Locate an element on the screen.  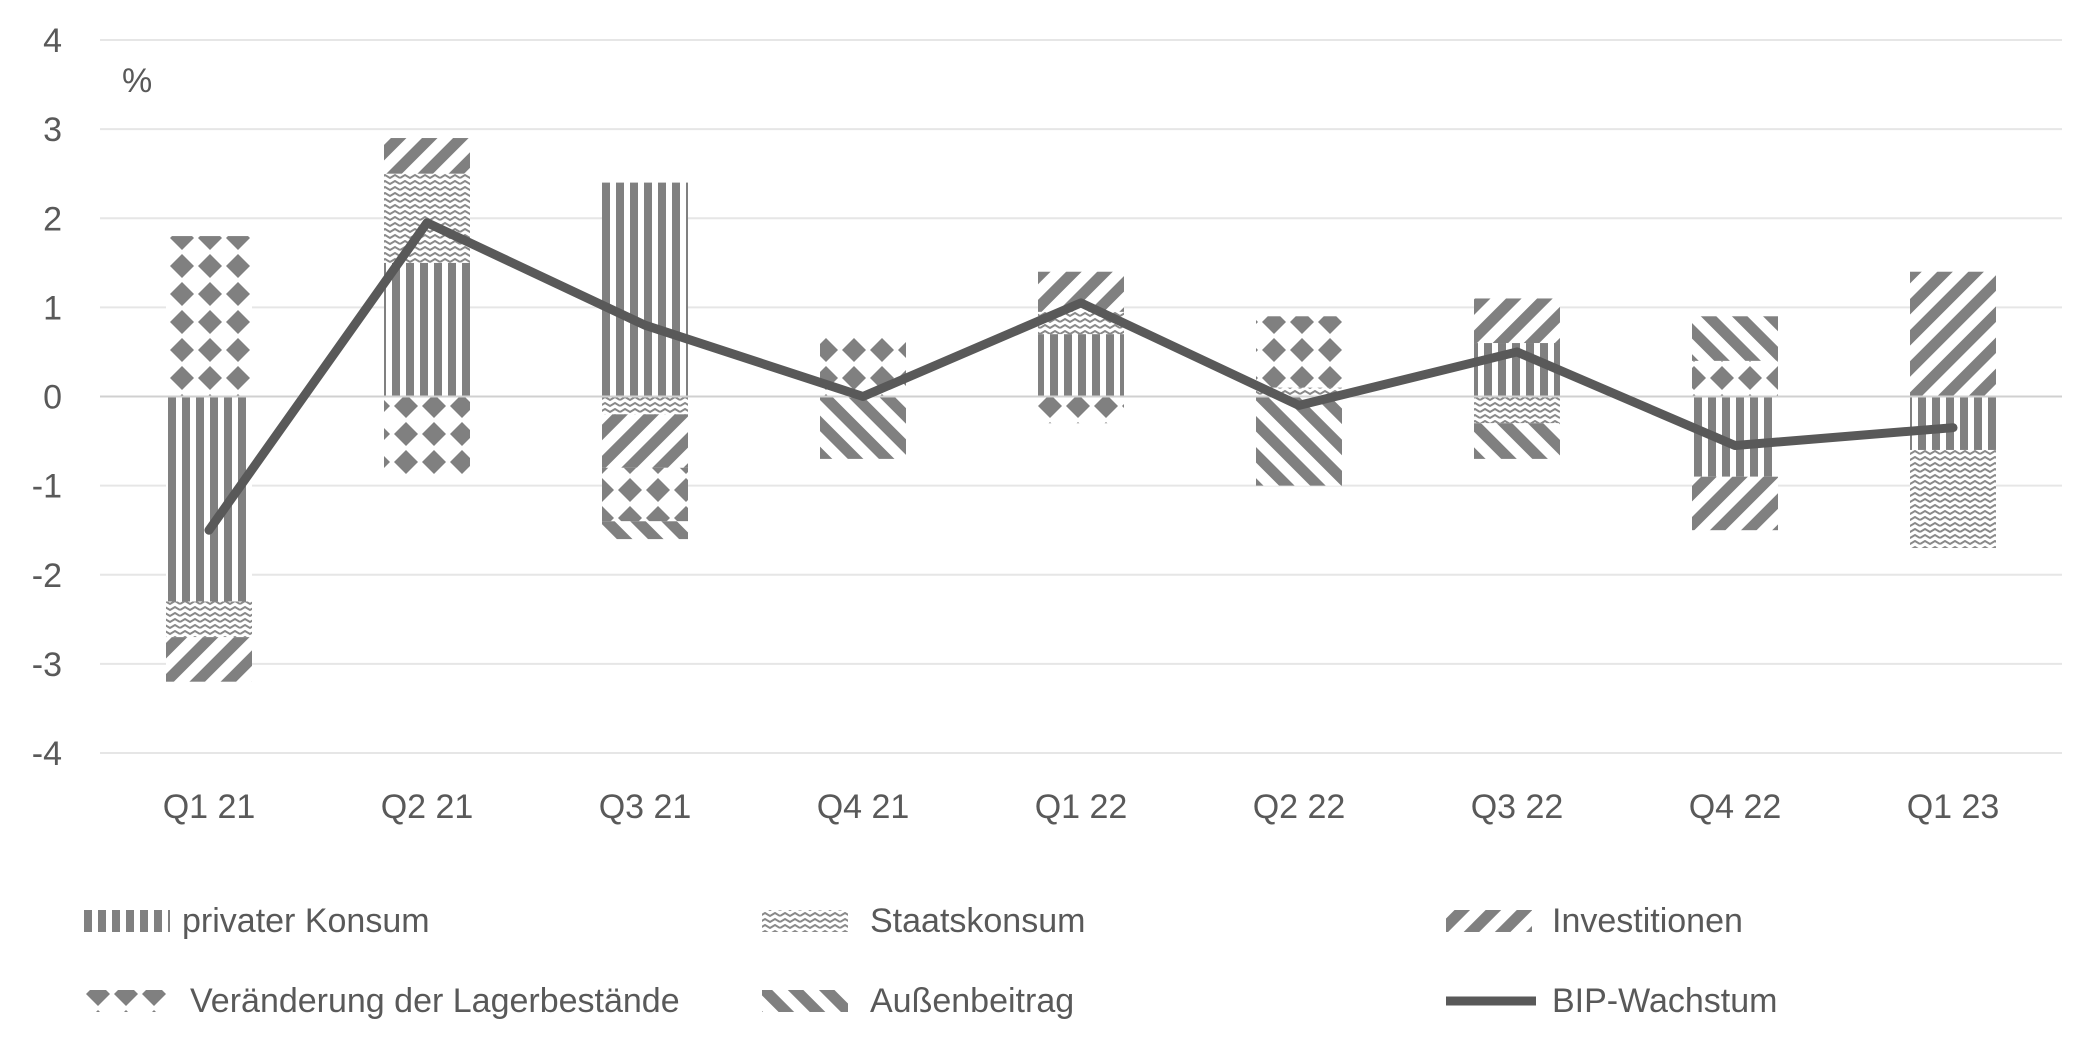
legend-label: Außenbeitrag is located at coordinates (972, 1001).